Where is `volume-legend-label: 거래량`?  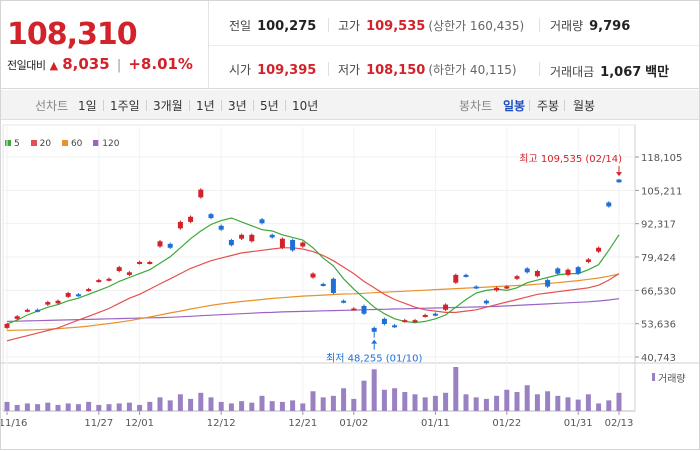 volume-legend-label: 거래량 is located at coordinates (672, 379).